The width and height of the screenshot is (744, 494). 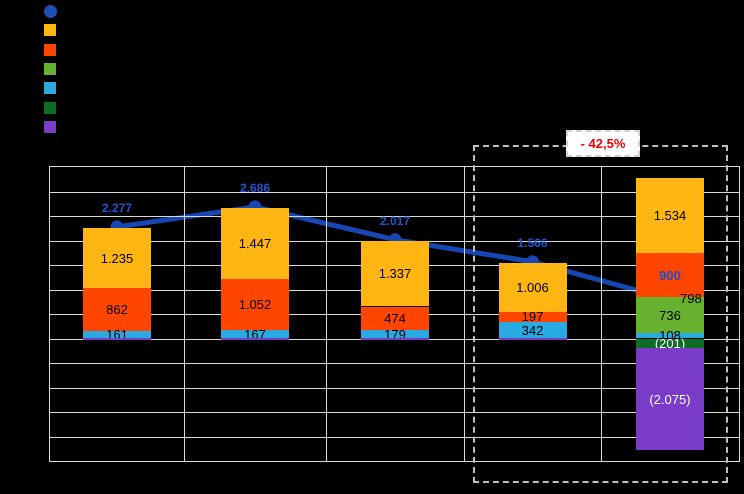 I want to click on bar-segment-label: 474, so click(x=395, y=318).